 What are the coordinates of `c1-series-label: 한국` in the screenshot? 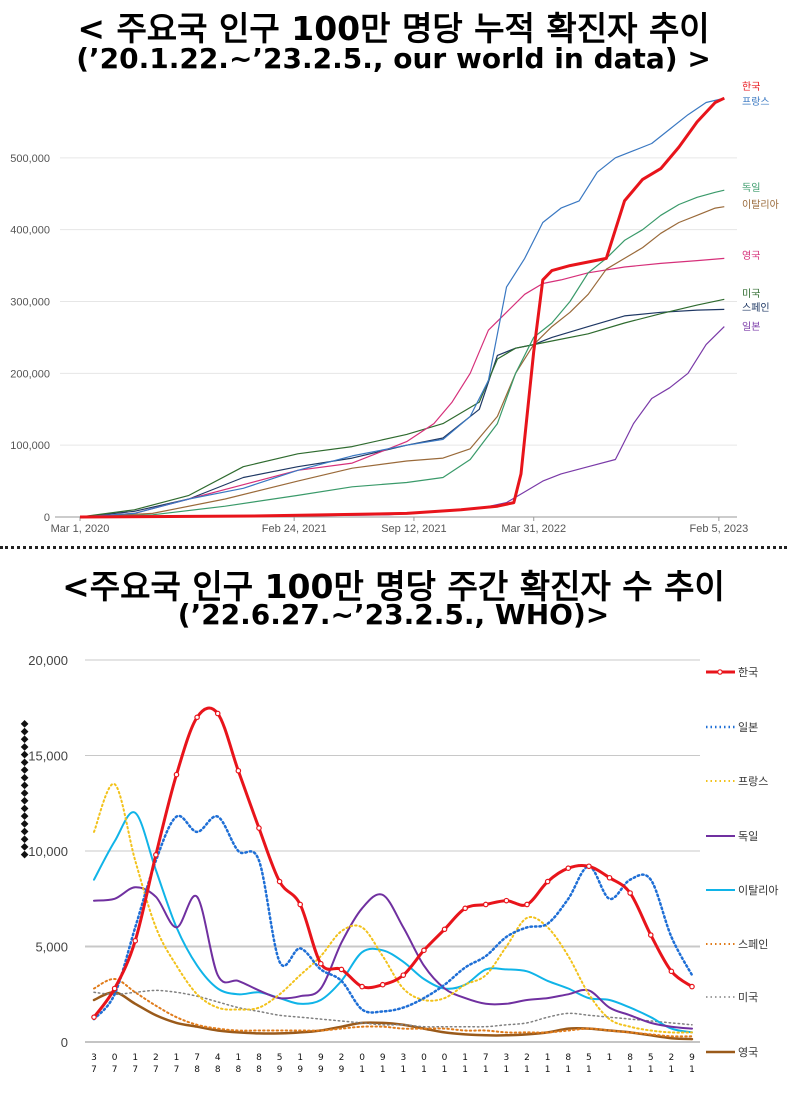 It's located at (751, 87).